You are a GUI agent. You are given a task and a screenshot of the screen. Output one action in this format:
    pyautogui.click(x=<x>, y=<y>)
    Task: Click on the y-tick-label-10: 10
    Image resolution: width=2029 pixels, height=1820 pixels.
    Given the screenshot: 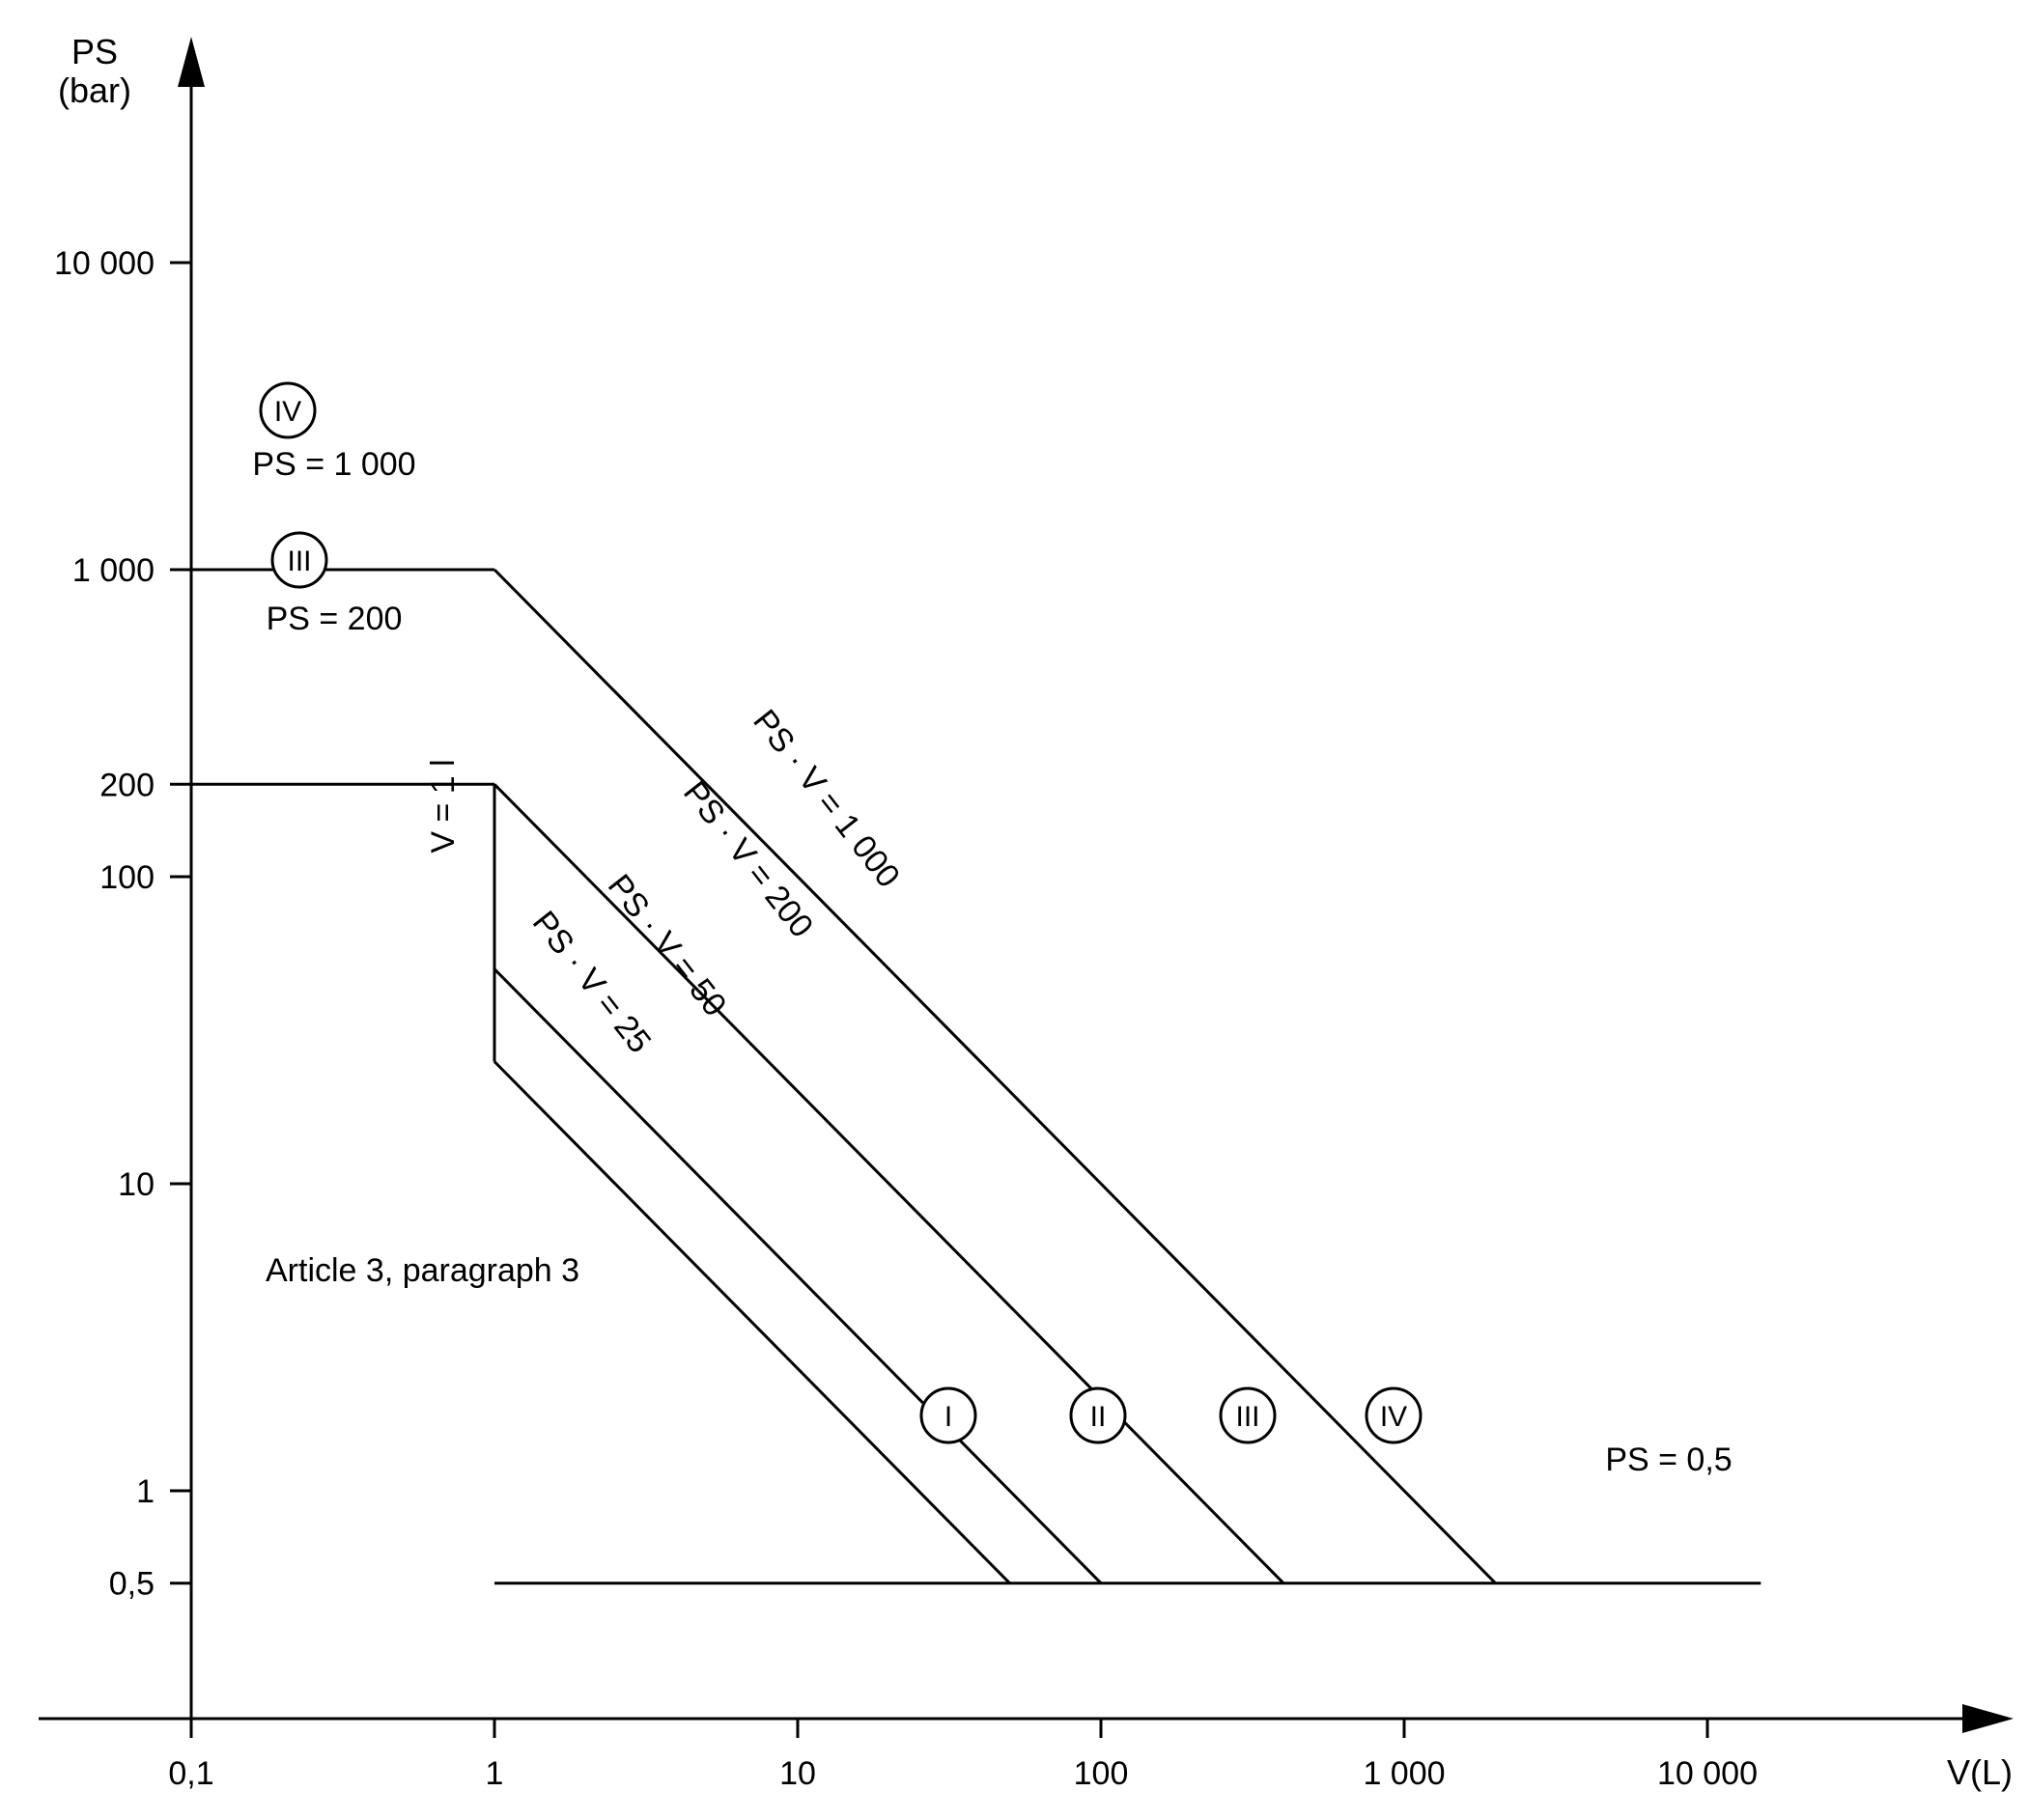 What is the action you would take?
    pyautogui.click(x=136, y=1185)
    